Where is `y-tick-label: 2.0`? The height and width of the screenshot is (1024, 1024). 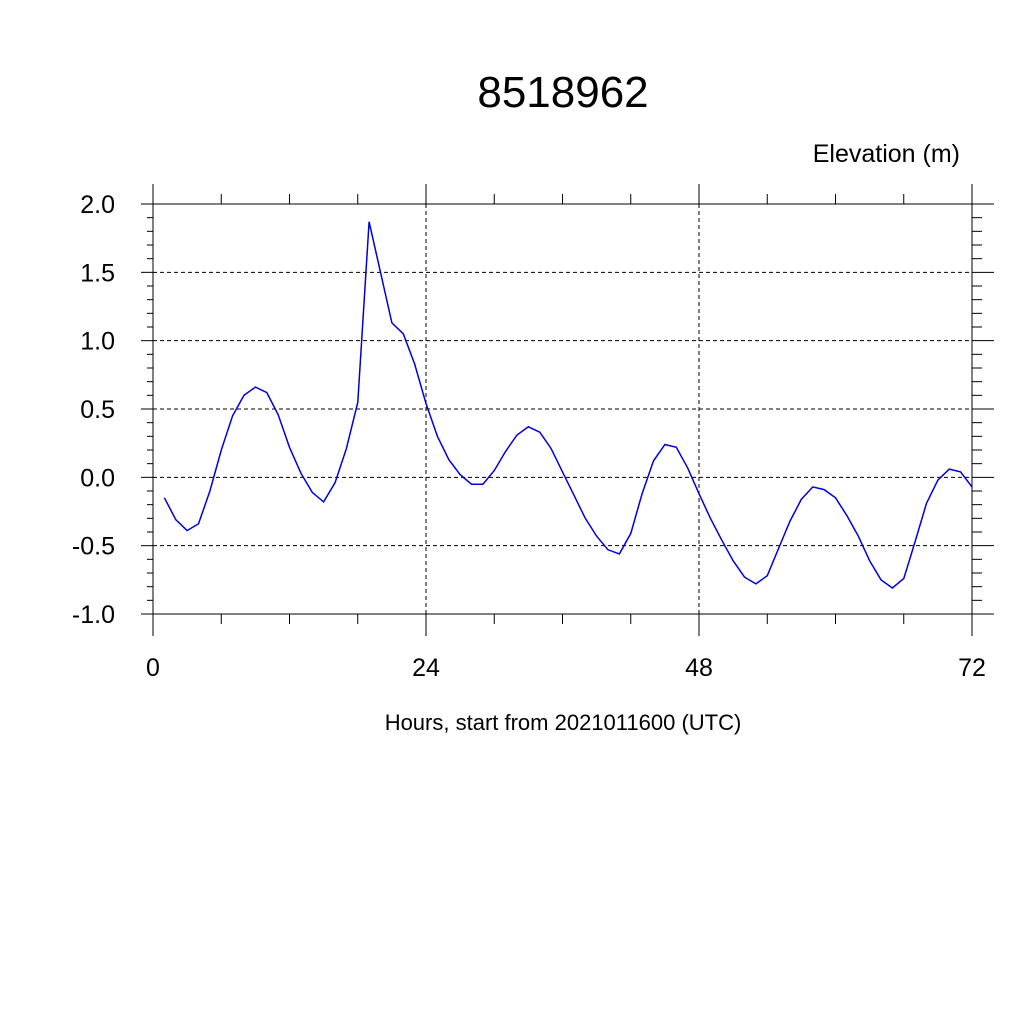 y-tick-label: 2.0 is located at coordinates (97, 205).